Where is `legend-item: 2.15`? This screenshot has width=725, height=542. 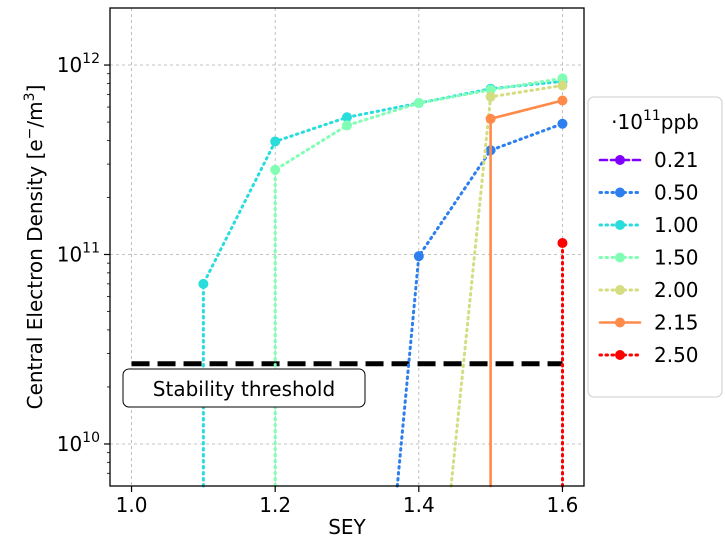
legend-item: 2.15 is located at coordinates (648, 323).